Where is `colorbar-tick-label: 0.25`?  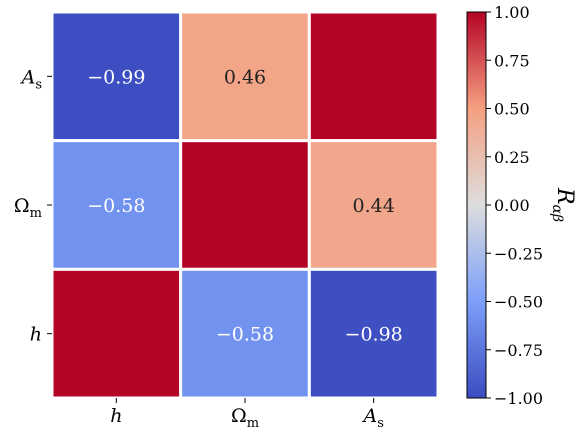
colorbar-tick-label: 0.25 is located at coordinates (512, 157).